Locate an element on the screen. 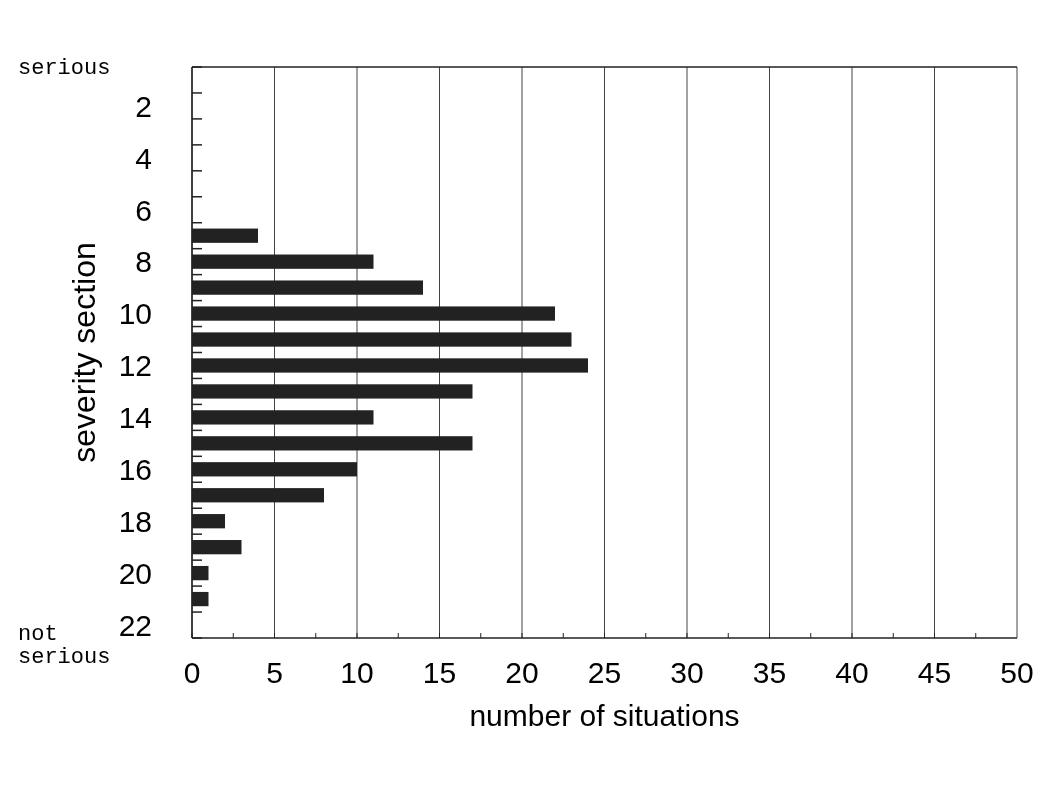  x-tick-label: 20 is located at coordinates (522, 672).